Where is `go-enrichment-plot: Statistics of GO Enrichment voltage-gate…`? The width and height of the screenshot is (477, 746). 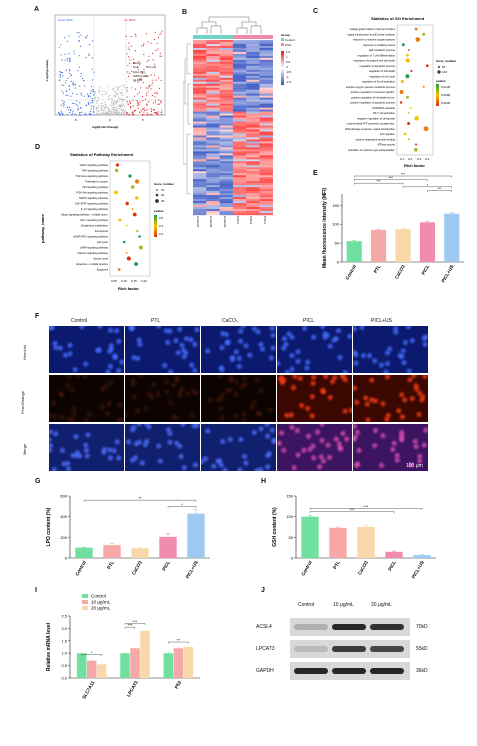 go-enrichment-plot: Statistics of GO Enrichment voltage-gate… is located at coordinates (401, 92).